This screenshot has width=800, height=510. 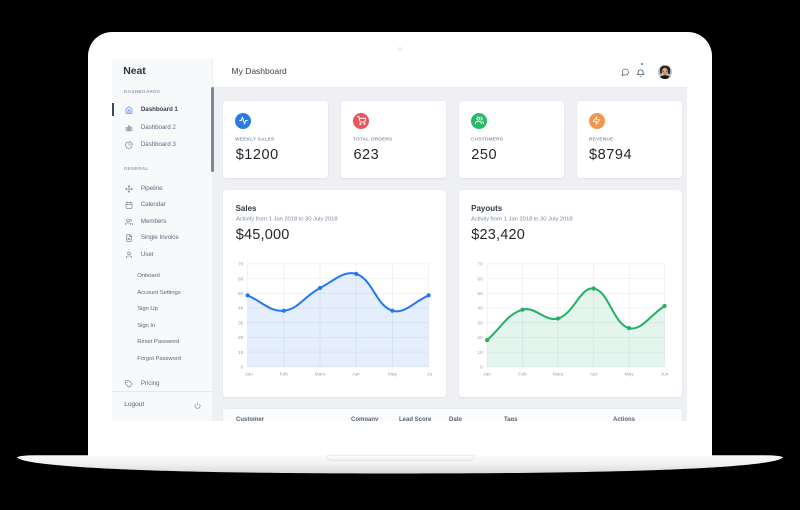 What do you see at coordinates (665, 374) in the screenshot?
I see `svg-text: Jun` at bounding box center [665, 374].